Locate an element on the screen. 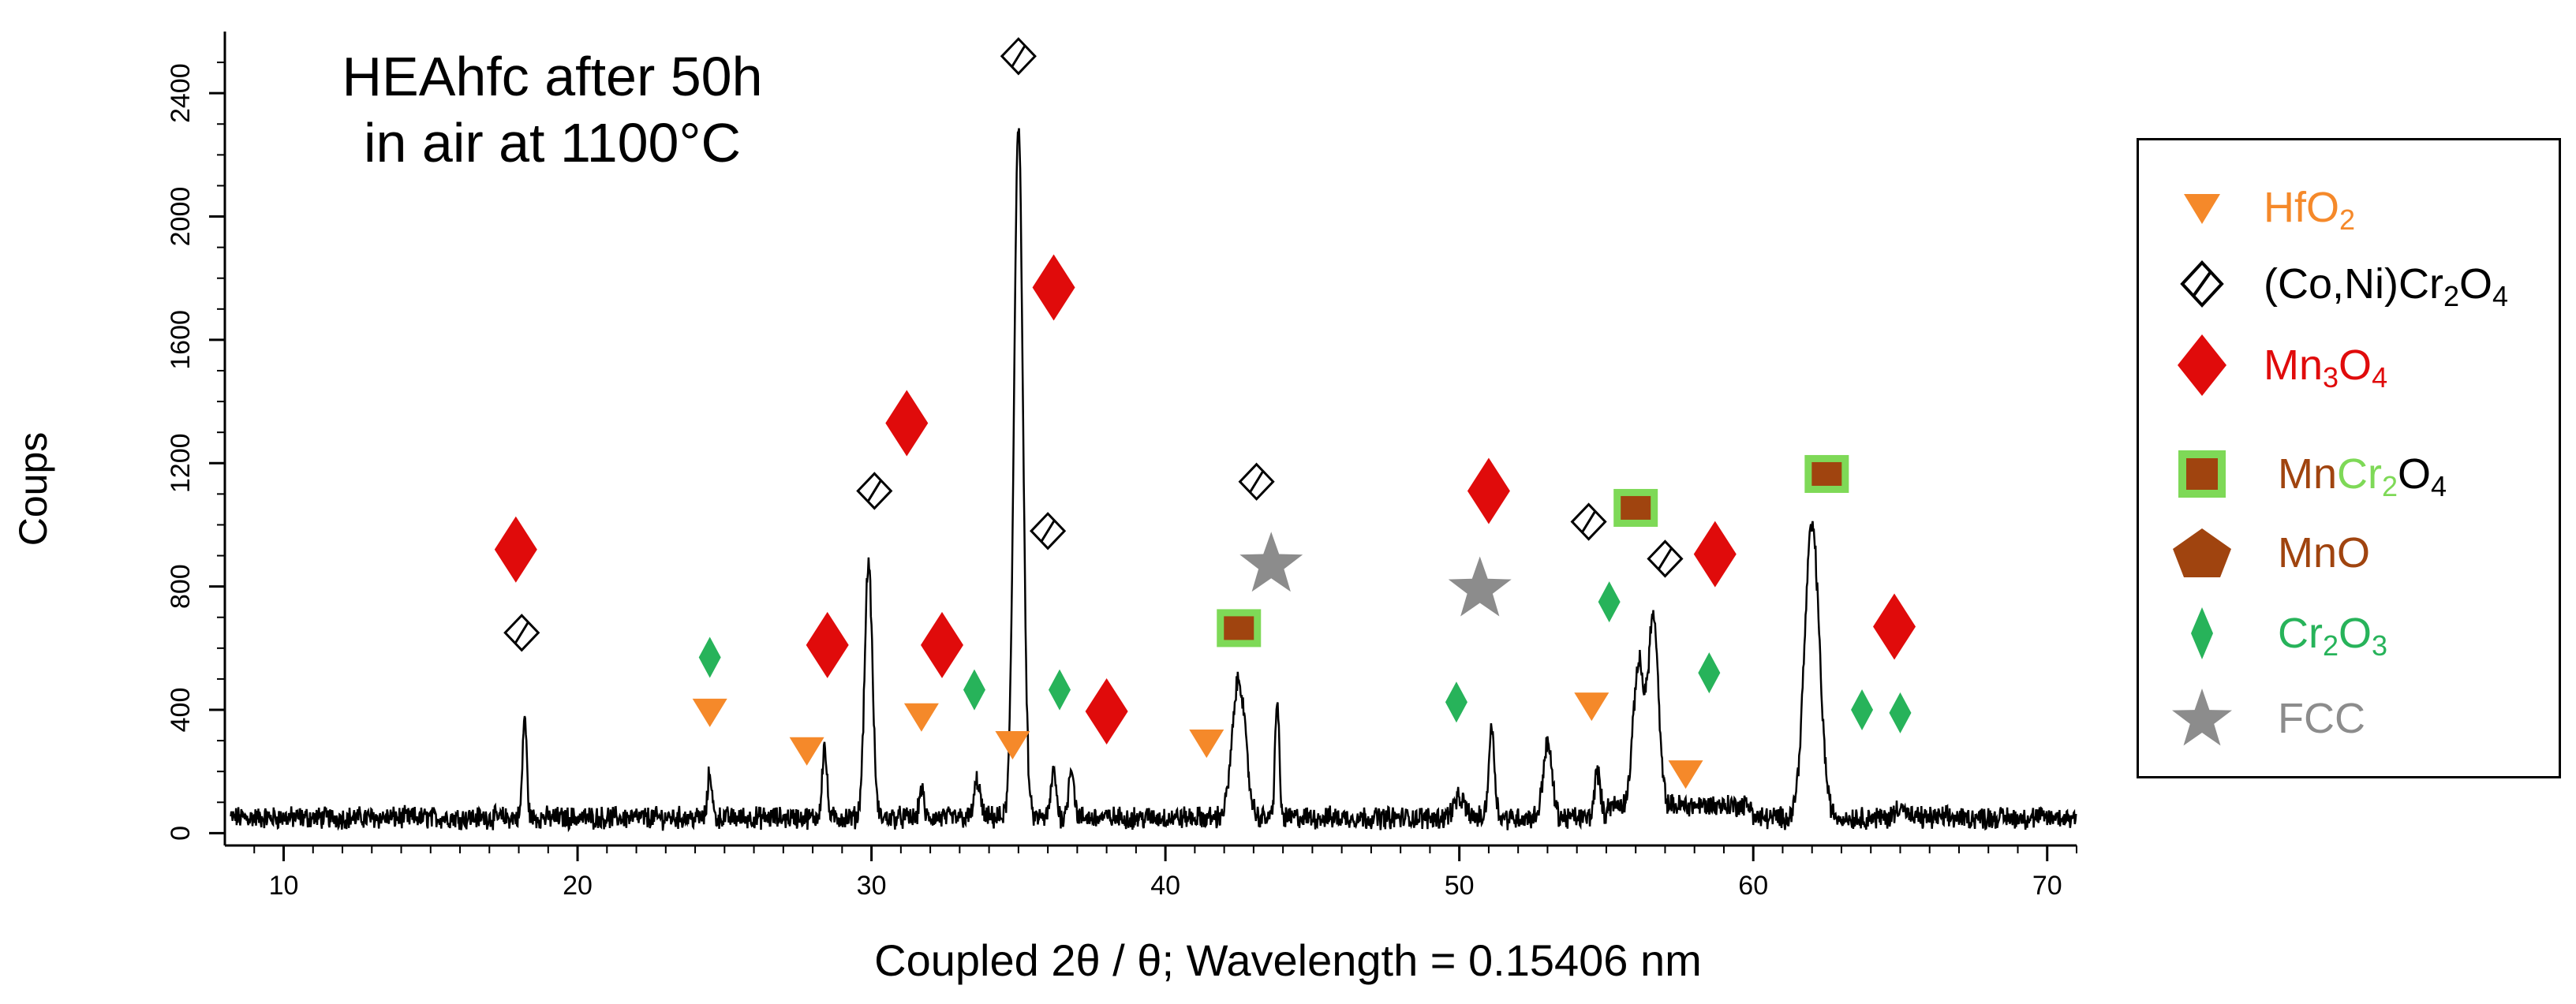  y-tick-label: 1600 is located at coordinates (181, 340).